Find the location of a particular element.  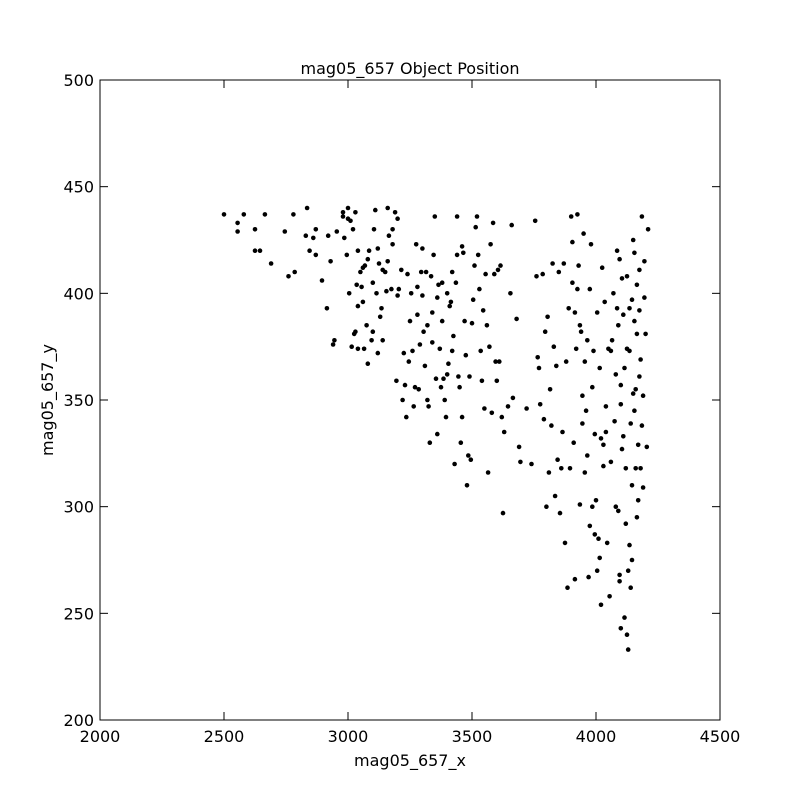

y-tick-label: 400 is located at coordinates (78, 293).